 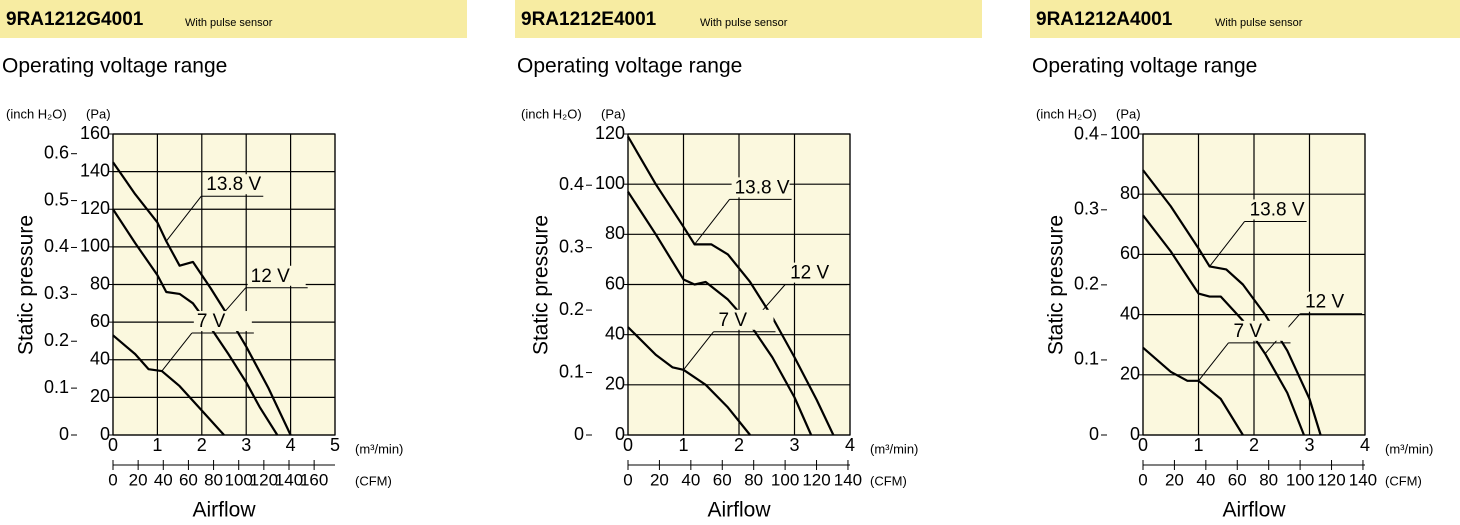 What do you see at coordinates (75, 19) in the screenshot?
I see `chart-title: 9RA1212G4001` at bounding box center [75, 19].